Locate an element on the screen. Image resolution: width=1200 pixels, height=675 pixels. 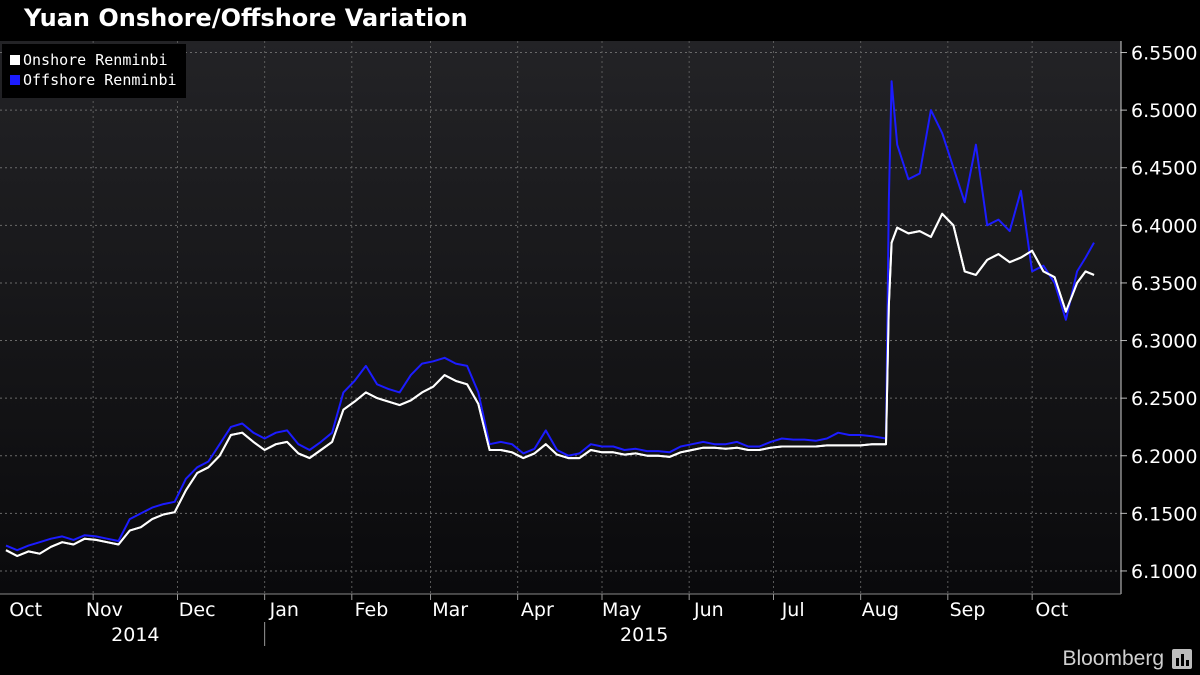
x-tick-label: Dec is located at coordinates (197, 610).